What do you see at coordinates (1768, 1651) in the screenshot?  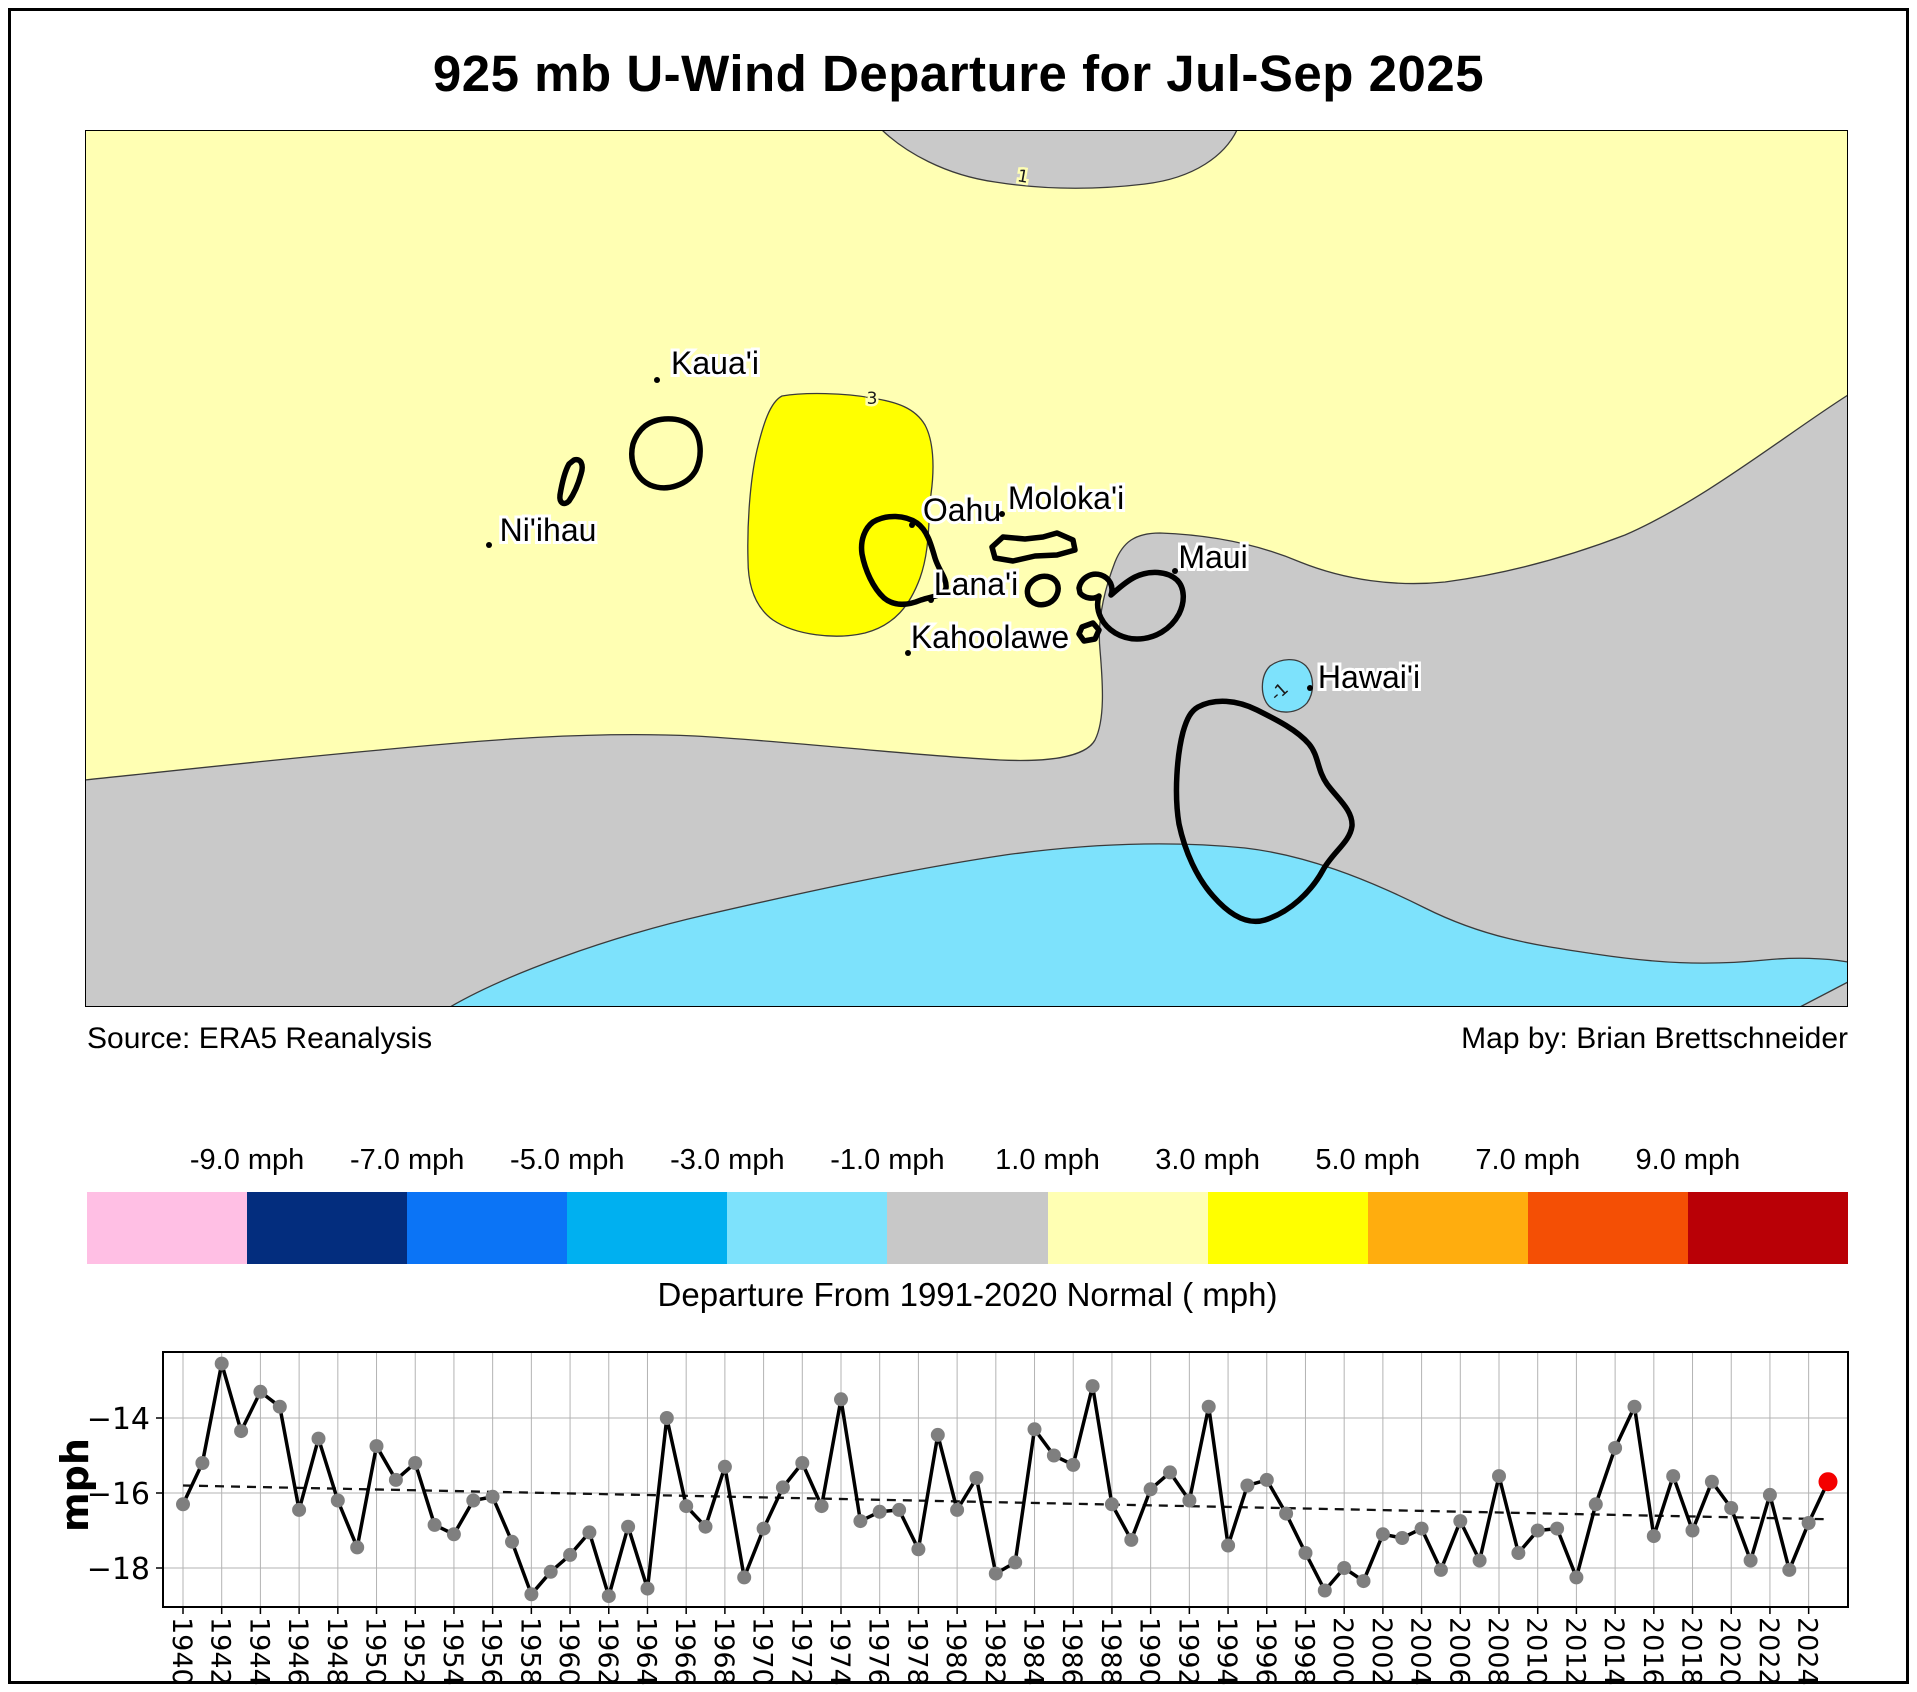 I see `x-tick-label: 2022` at bounding box center [1768, 1651].